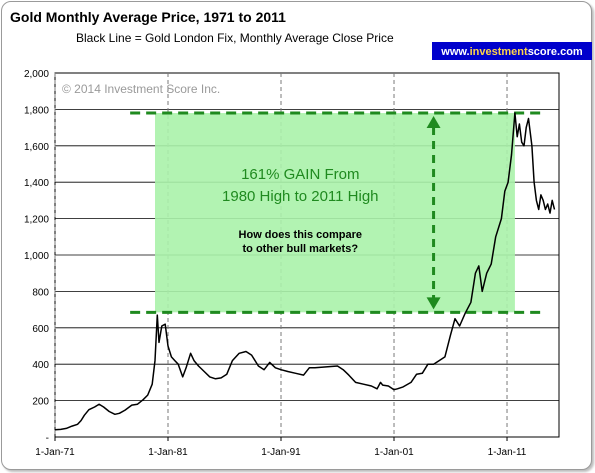 Image resolution: width=595 pixels, height=473 pixels. I want to click on y-tick-label: 1,000, so click(36, 256).